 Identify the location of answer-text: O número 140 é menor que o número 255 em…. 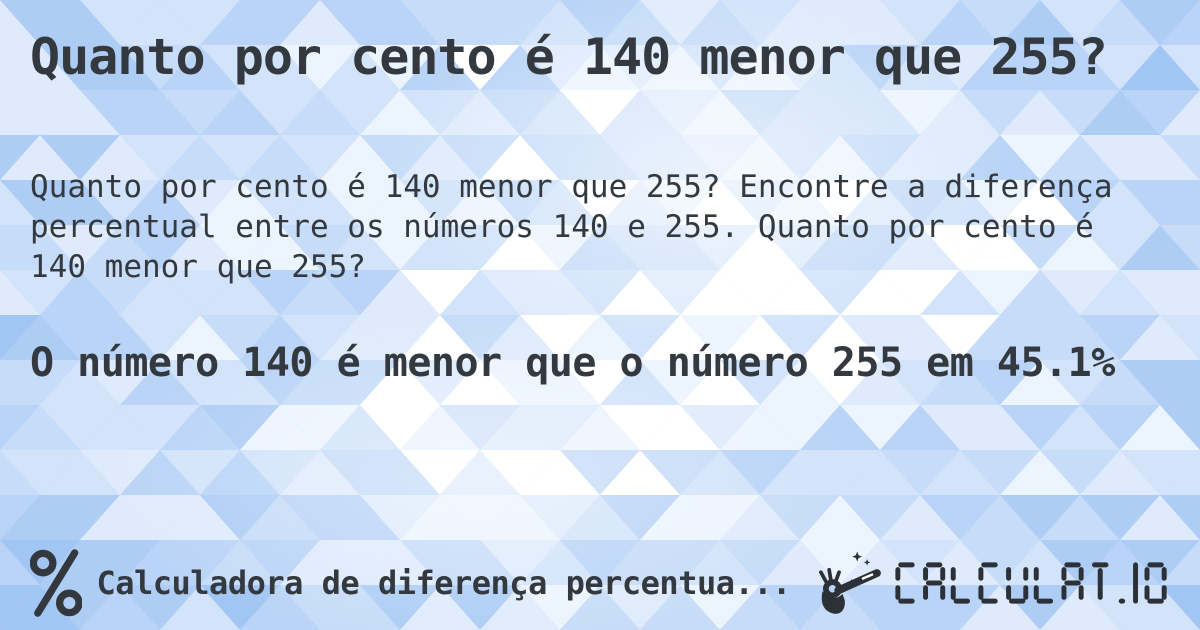
(572, 363).